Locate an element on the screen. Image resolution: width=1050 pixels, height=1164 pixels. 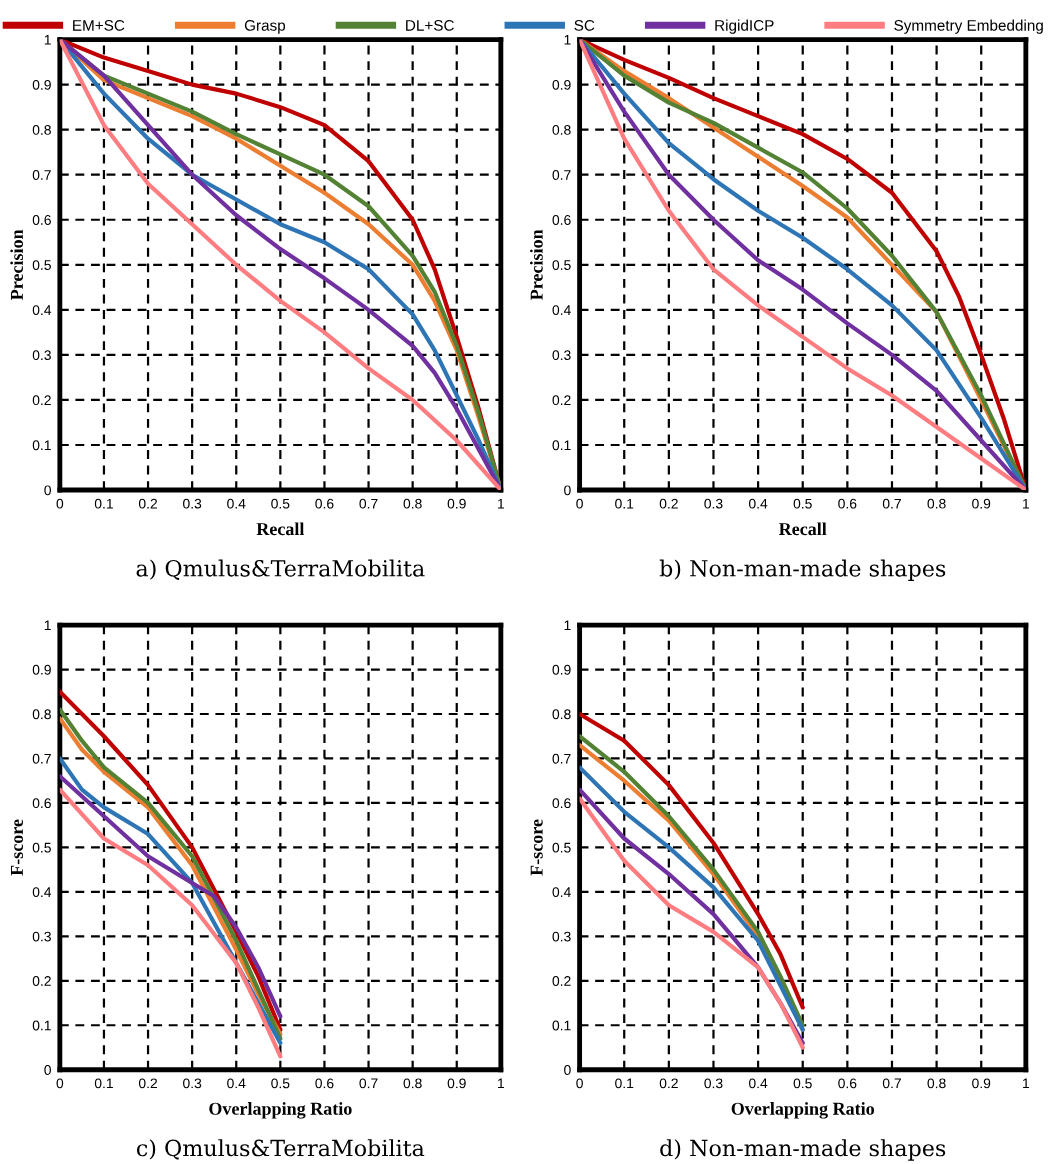
line-series is located at coordinates (171, 896).